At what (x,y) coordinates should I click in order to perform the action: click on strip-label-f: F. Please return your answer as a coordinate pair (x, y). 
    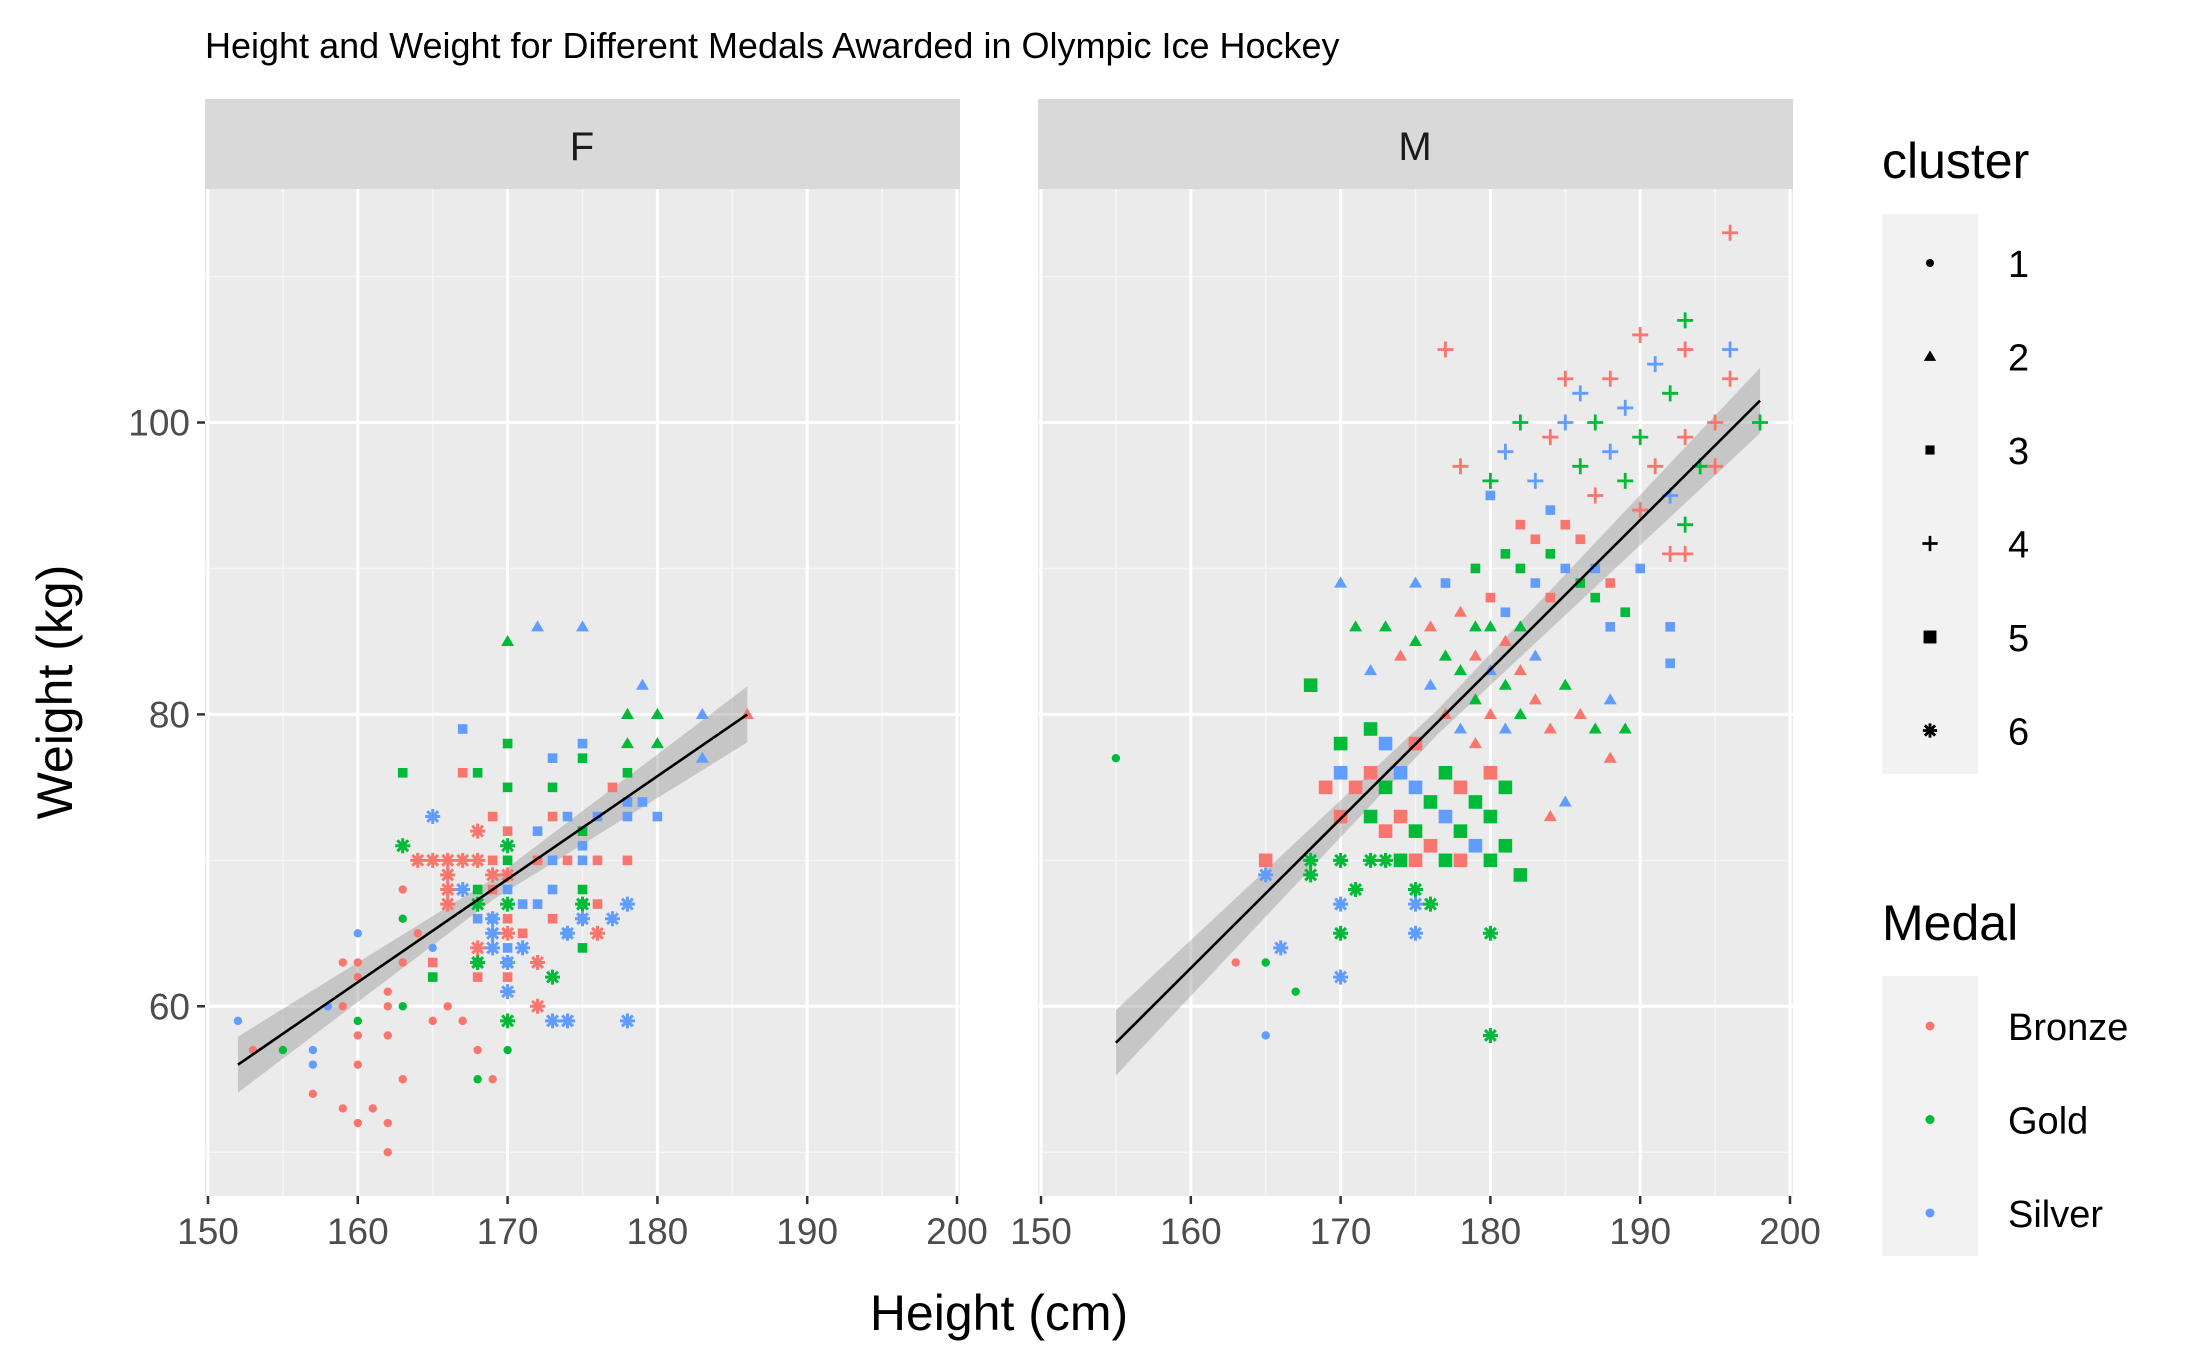
    Looking at the image, I should click on (582, 147).